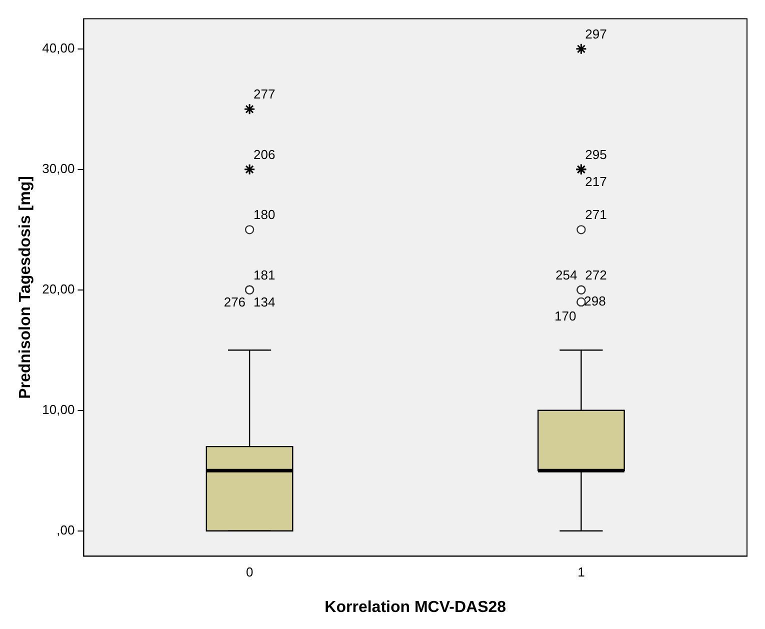 The width and height of the screenshot is (765, 629). Describe the element at coordinates (58, 409) in the screenshot. I see `y-tick-label: 10,00` at that location.